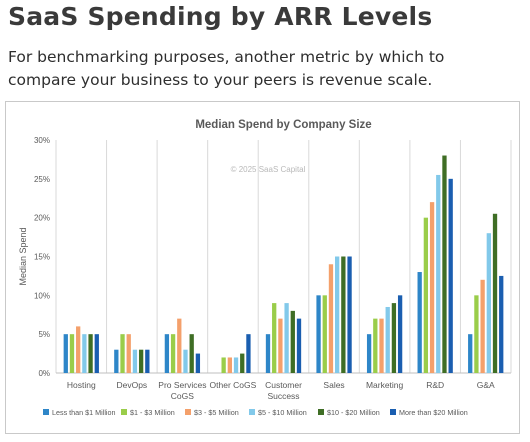  I want to click on y-tick-label: 0%, so click(44, 373).